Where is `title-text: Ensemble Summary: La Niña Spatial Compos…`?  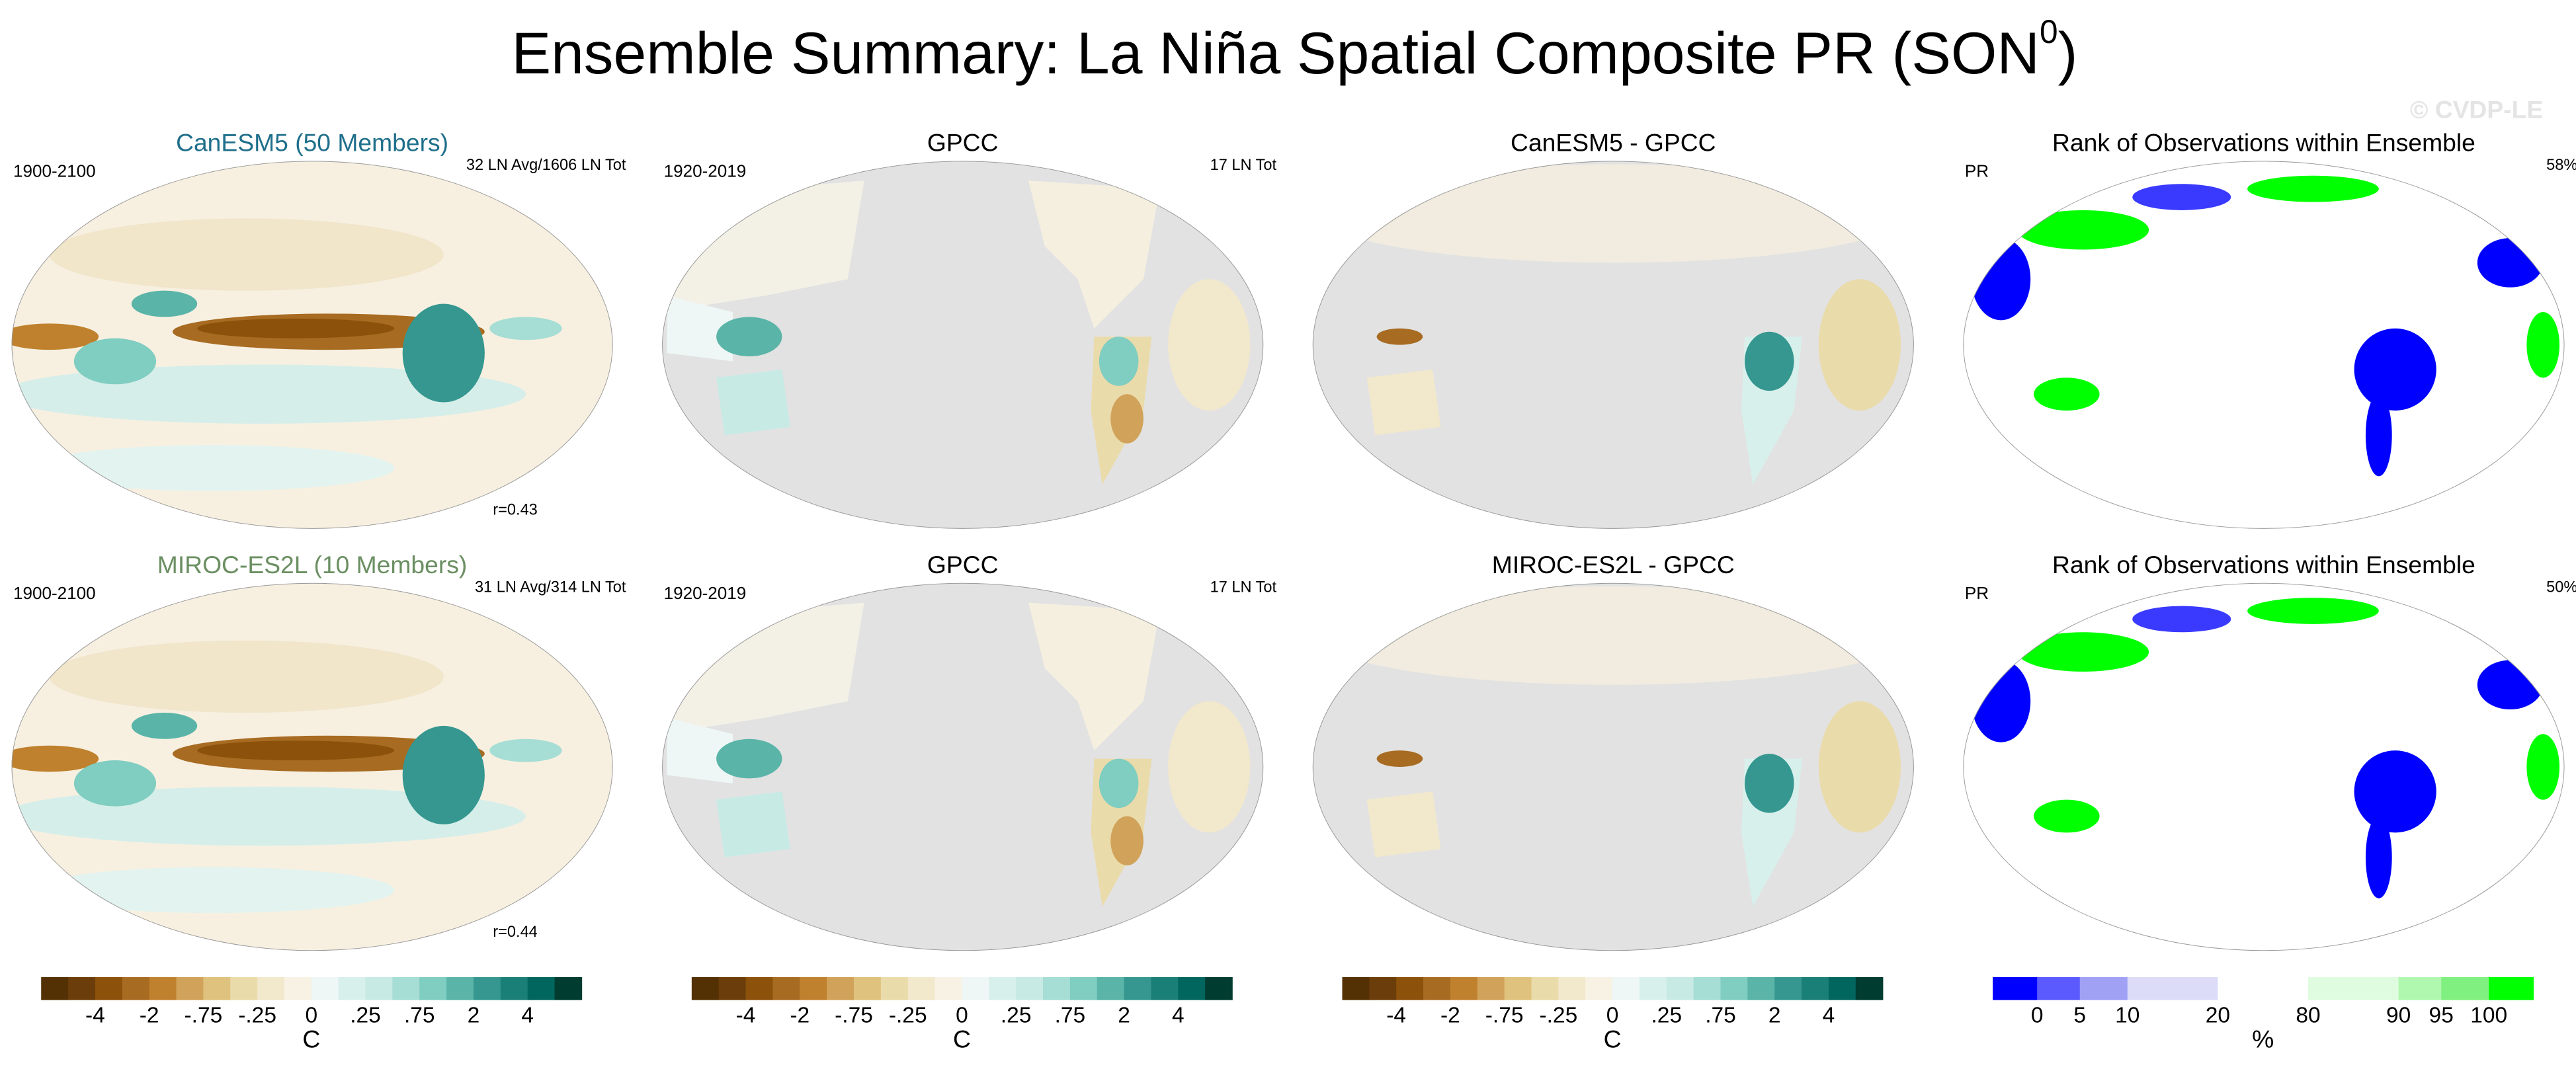 title-text: Ensemble Summary: La Niña Spatial Compos… is located at coordinates (1275, 53).